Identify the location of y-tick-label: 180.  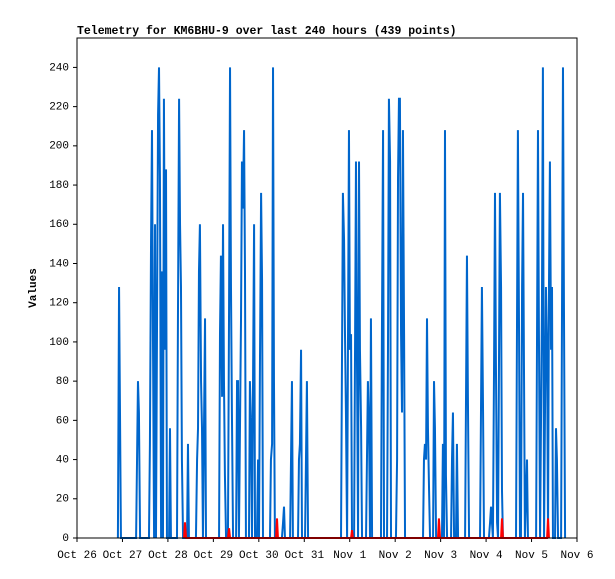
(59, 186).